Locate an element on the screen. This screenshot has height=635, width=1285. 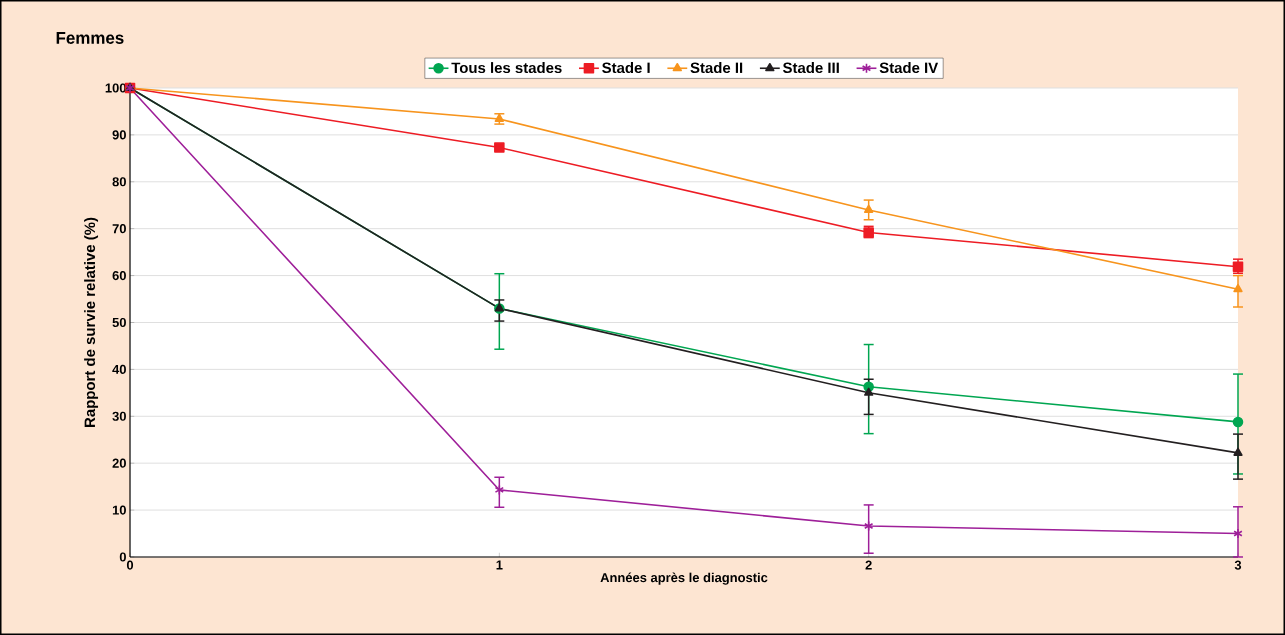
y-tick-label: 0 is located at coordinates (122, 557).